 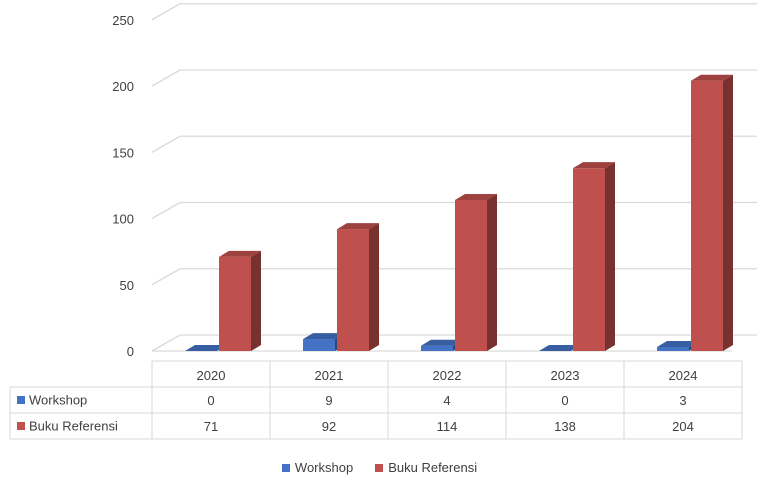 What do you see at coordinates (123, 20) in the screenshot?
I see `y-tick-label: 250` at bounding box center [123, 20].